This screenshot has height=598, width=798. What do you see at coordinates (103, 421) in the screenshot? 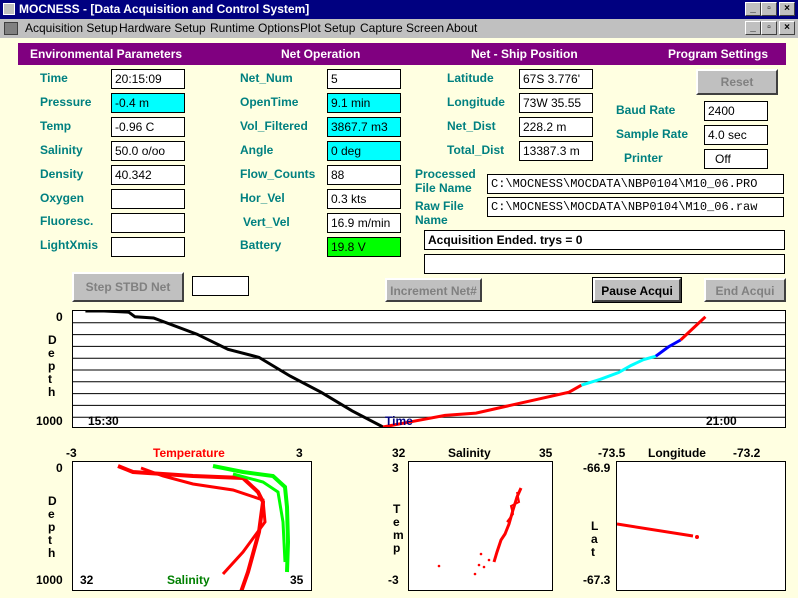
I see `time-start-label: 15:30` at bounding box center [103, 421].